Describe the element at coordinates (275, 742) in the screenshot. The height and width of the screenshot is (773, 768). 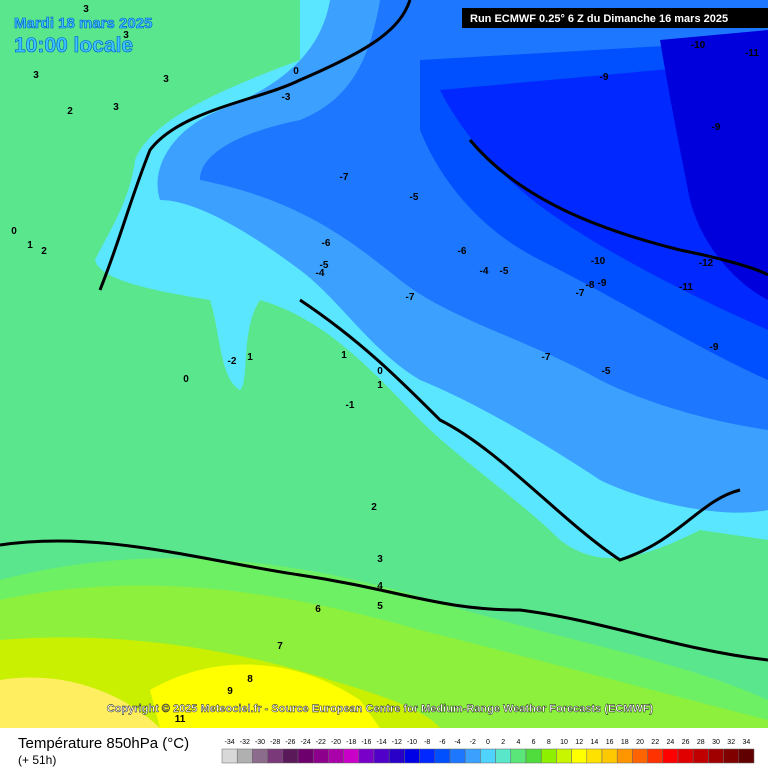
I see `scale-label: -28` at that location.